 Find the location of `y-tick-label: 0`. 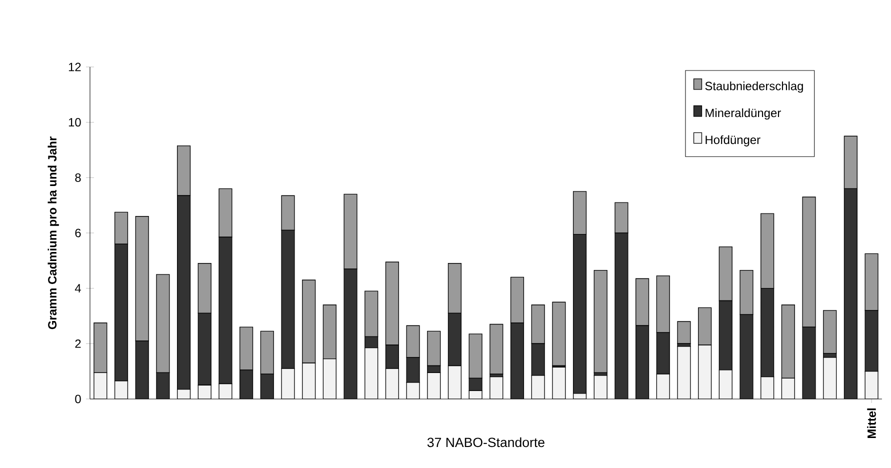

y-tick-label: 0 is located at coordinates (78, 399).